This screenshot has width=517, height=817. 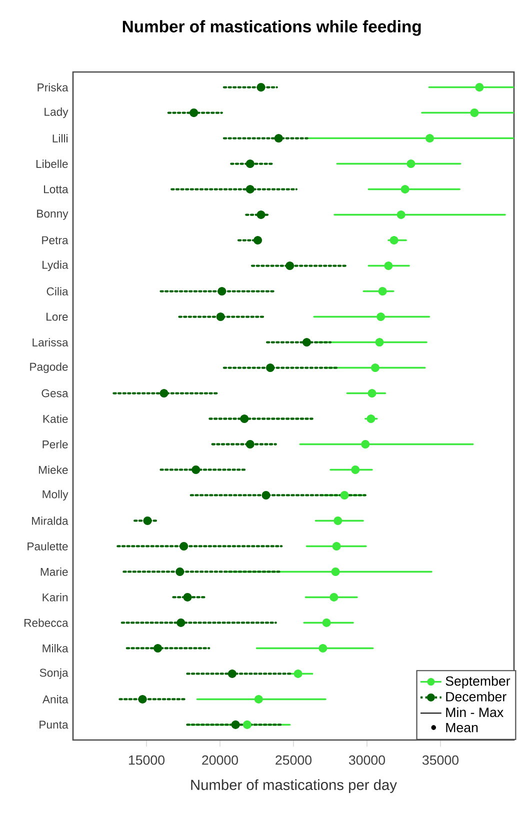 I want to click on y-tick-label: Miralda, so click(x=50, y=520).